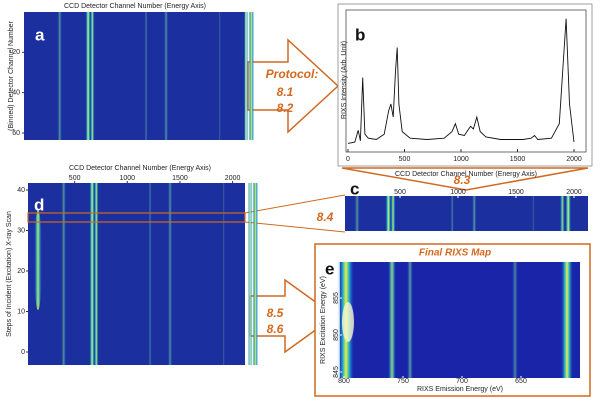 The image size is (600, 400). Describe the element at coordinates (285, 108) in the screenshot. I see `step-label: 8.2` at that location.